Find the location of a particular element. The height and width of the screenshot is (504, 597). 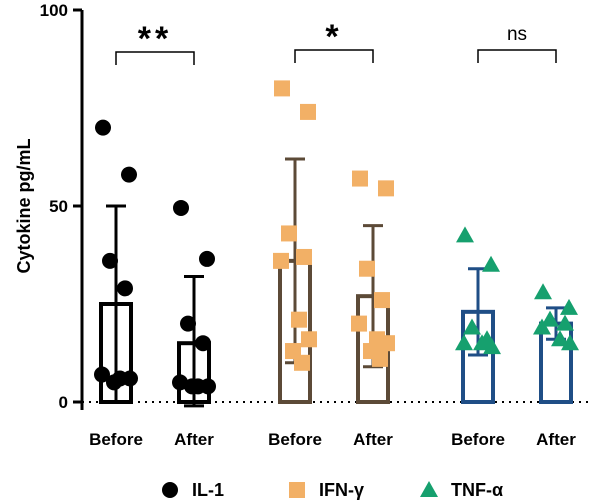

significance-label: ** is located at coordinates (155, 39).